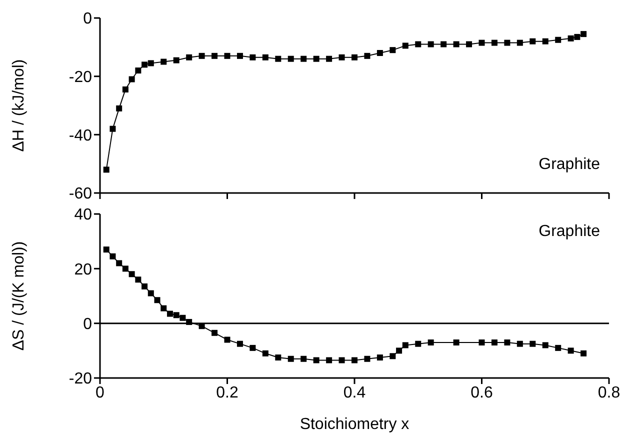  Describe the element at coordinates (481, 393) in the screenshot. I see `x-tick-label: 0.6` at that location.